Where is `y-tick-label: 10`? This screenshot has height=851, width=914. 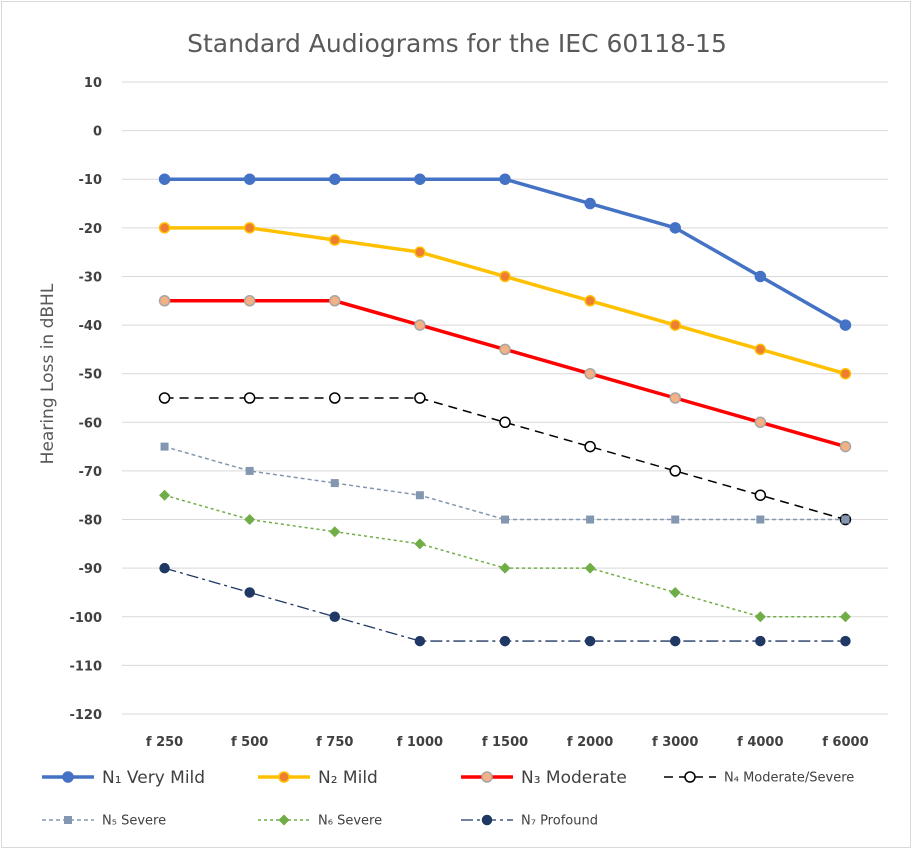 y-tick-label: 10 is located at coordinates (93, 83).